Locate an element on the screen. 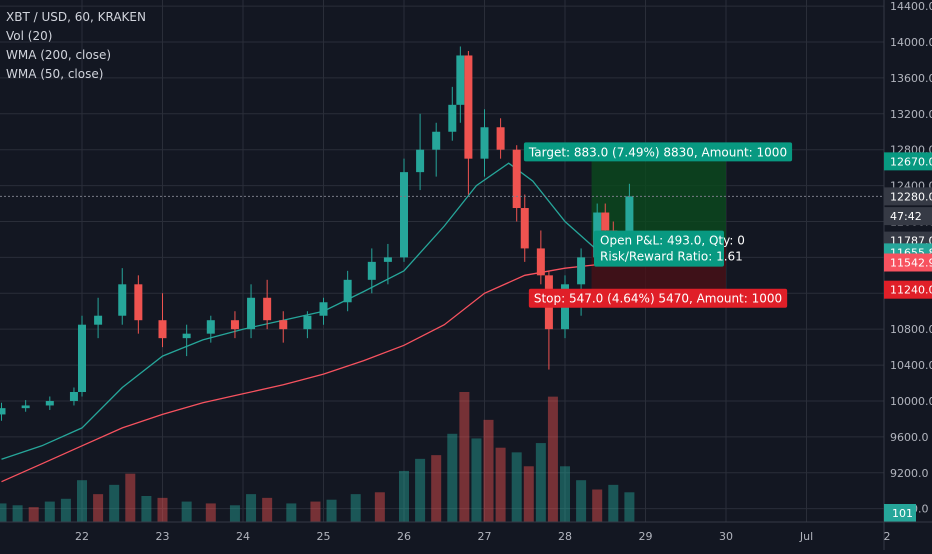  pnl-box is located at coordinates (659, 248).